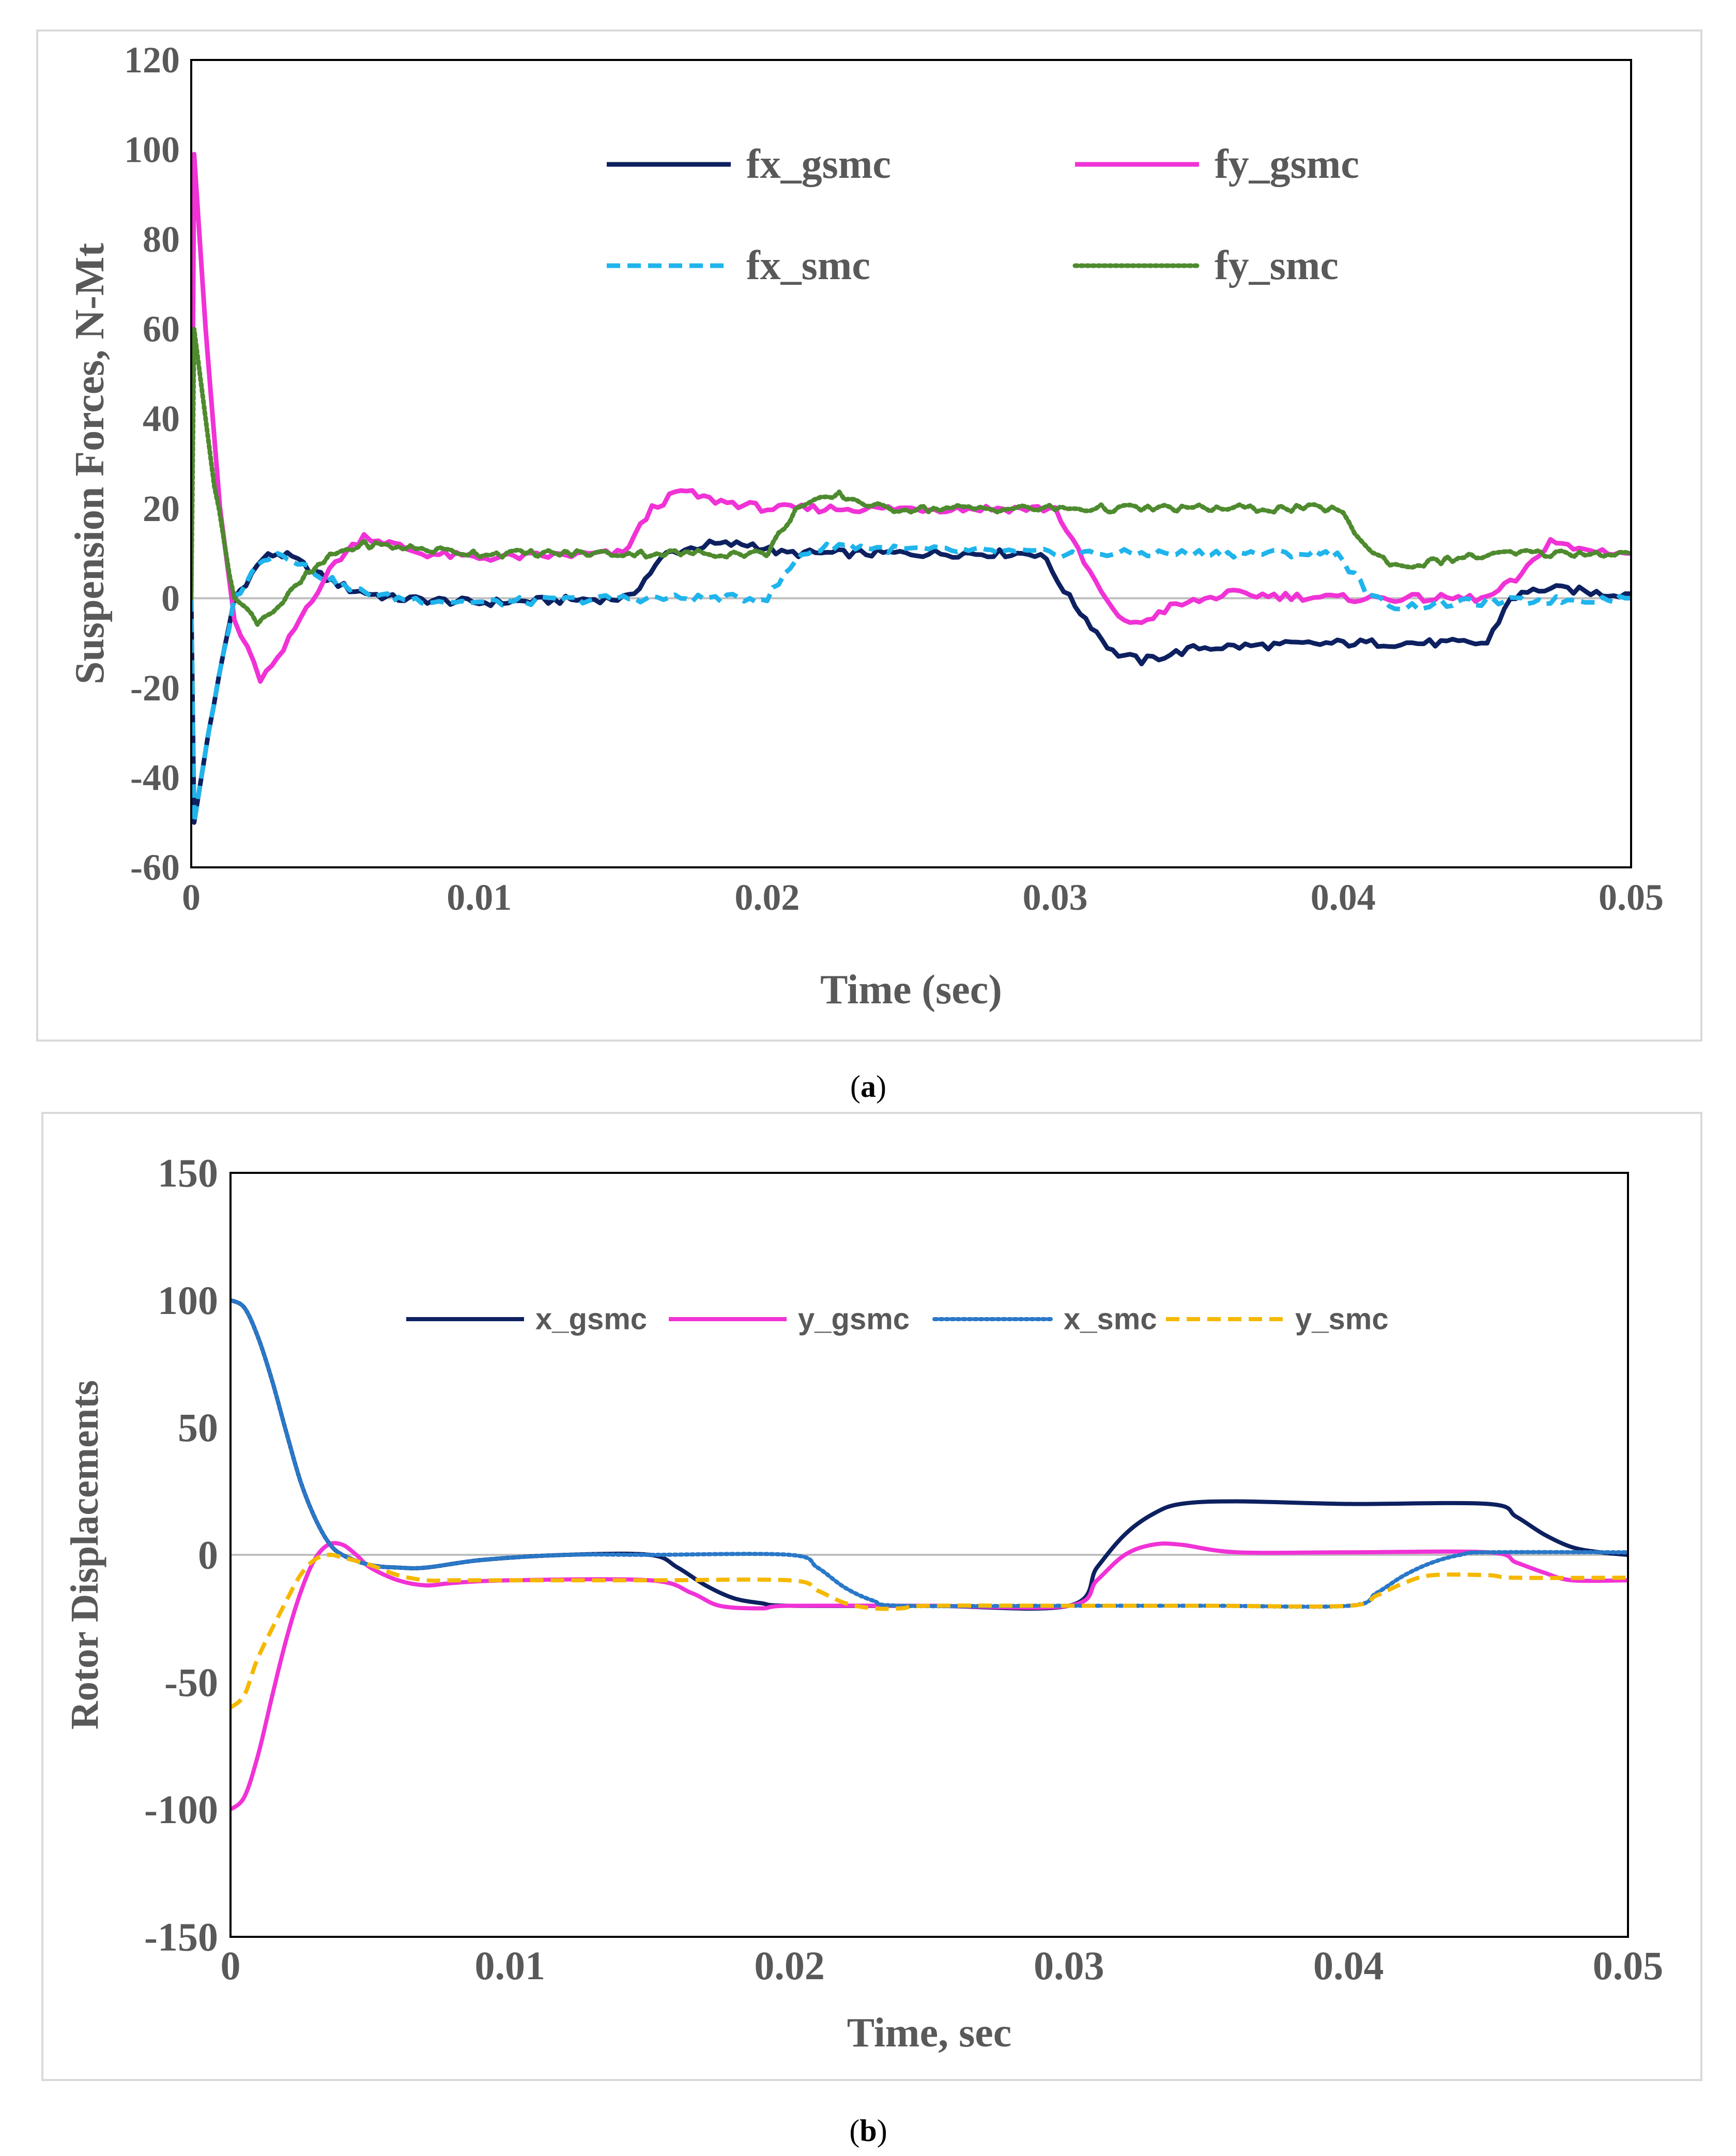  Describe the element at coordinates (819, 164) in the screenshot. I see `legend-label-fx_gsmc: fx_gsmc` at that location.